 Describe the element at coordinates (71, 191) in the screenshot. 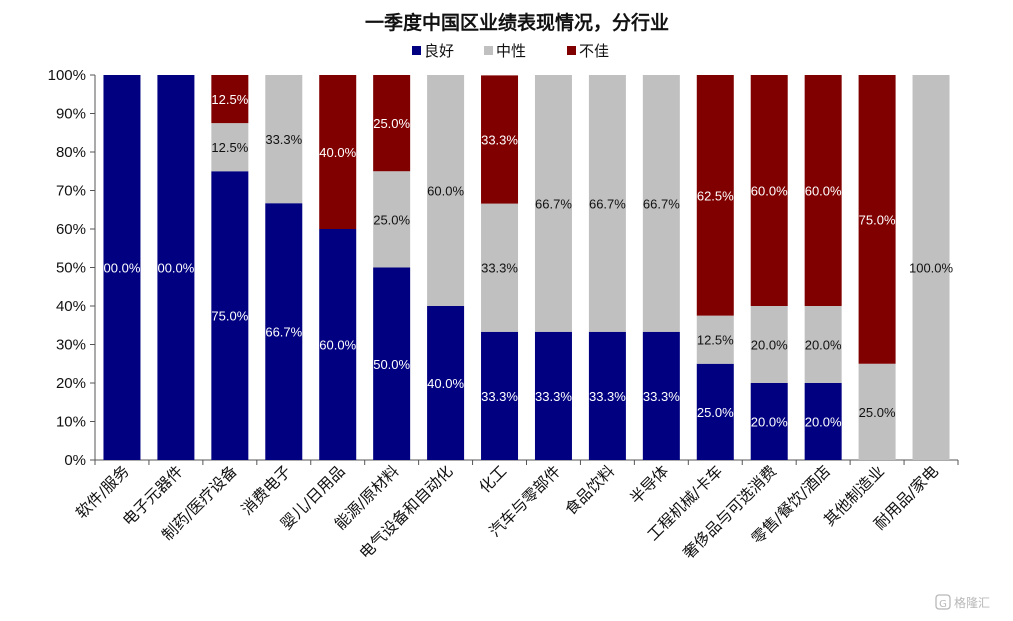

I see `y-tick-label: 70%` at that location.